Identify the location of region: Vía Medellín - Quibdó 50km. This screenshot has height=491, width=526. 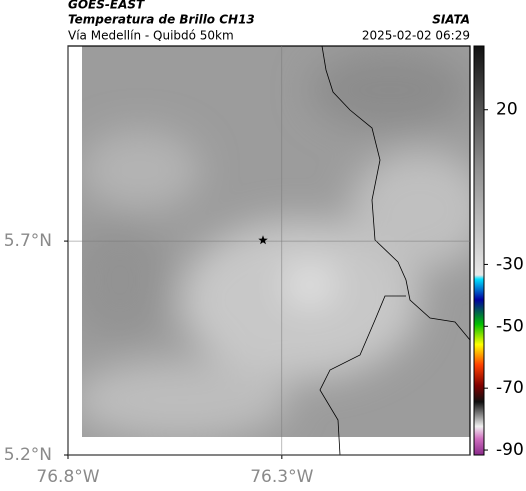
(151, 36).